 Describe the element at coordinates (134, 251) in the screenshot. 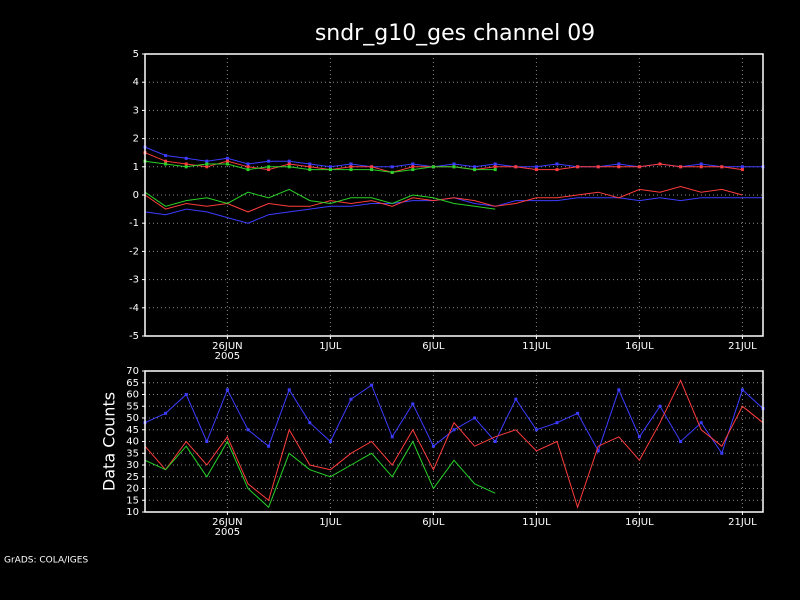

I see `y-tick-label: -2` at that location.